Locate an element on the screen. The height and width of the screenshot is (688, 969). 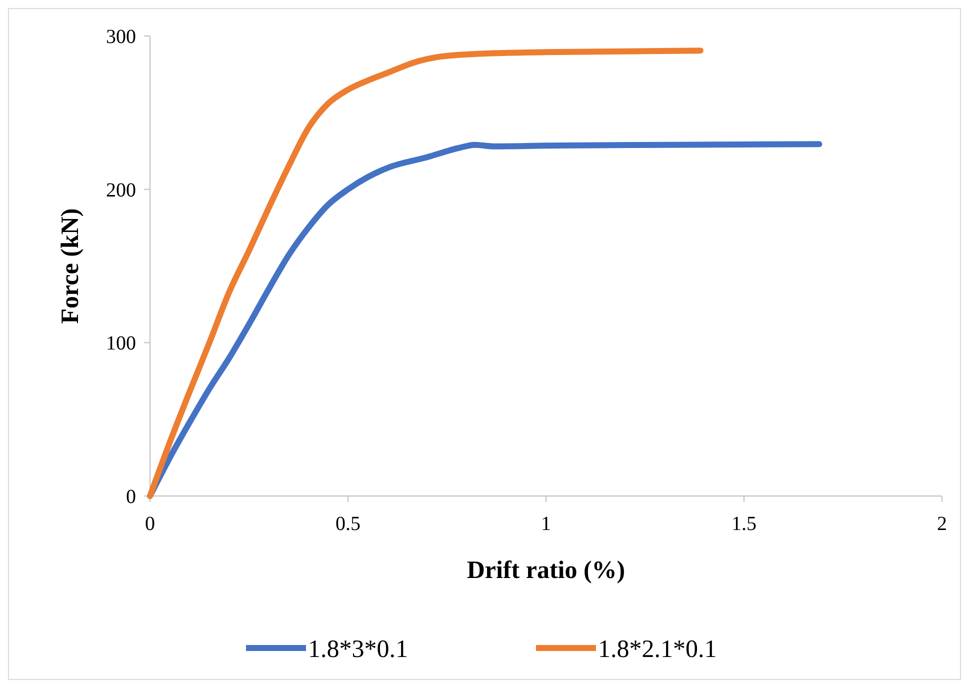
y-tick-label: 0 is located at coordinates (131, 497).